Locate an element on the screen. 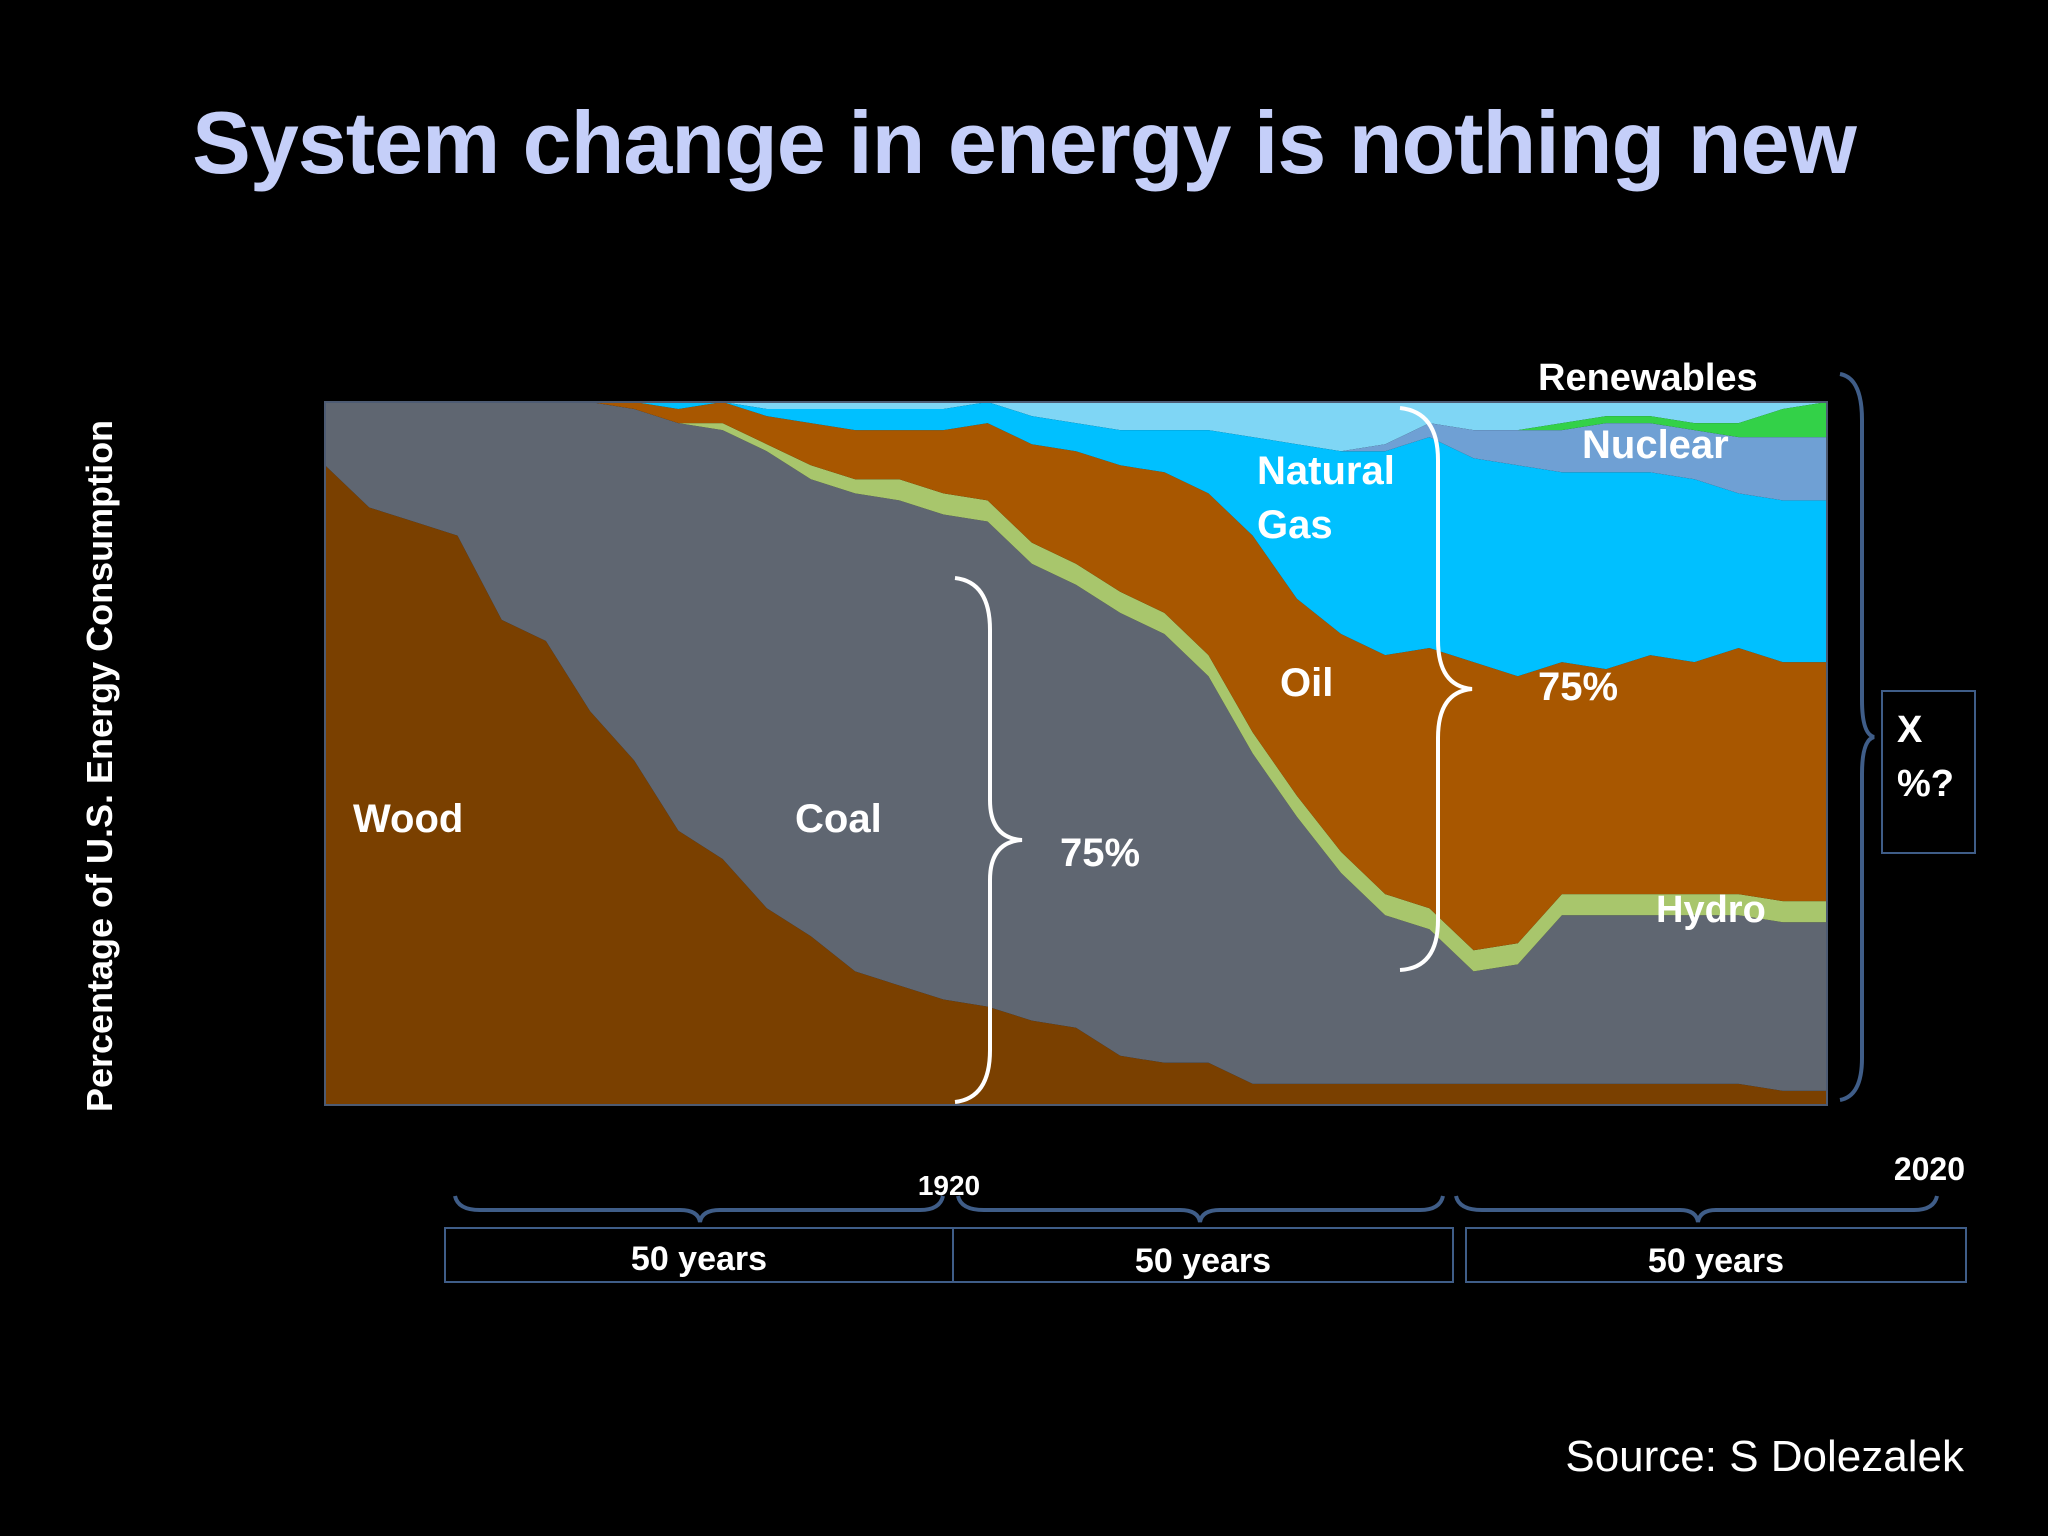  oil-gas-brace is located at coordinates (1436, 689).